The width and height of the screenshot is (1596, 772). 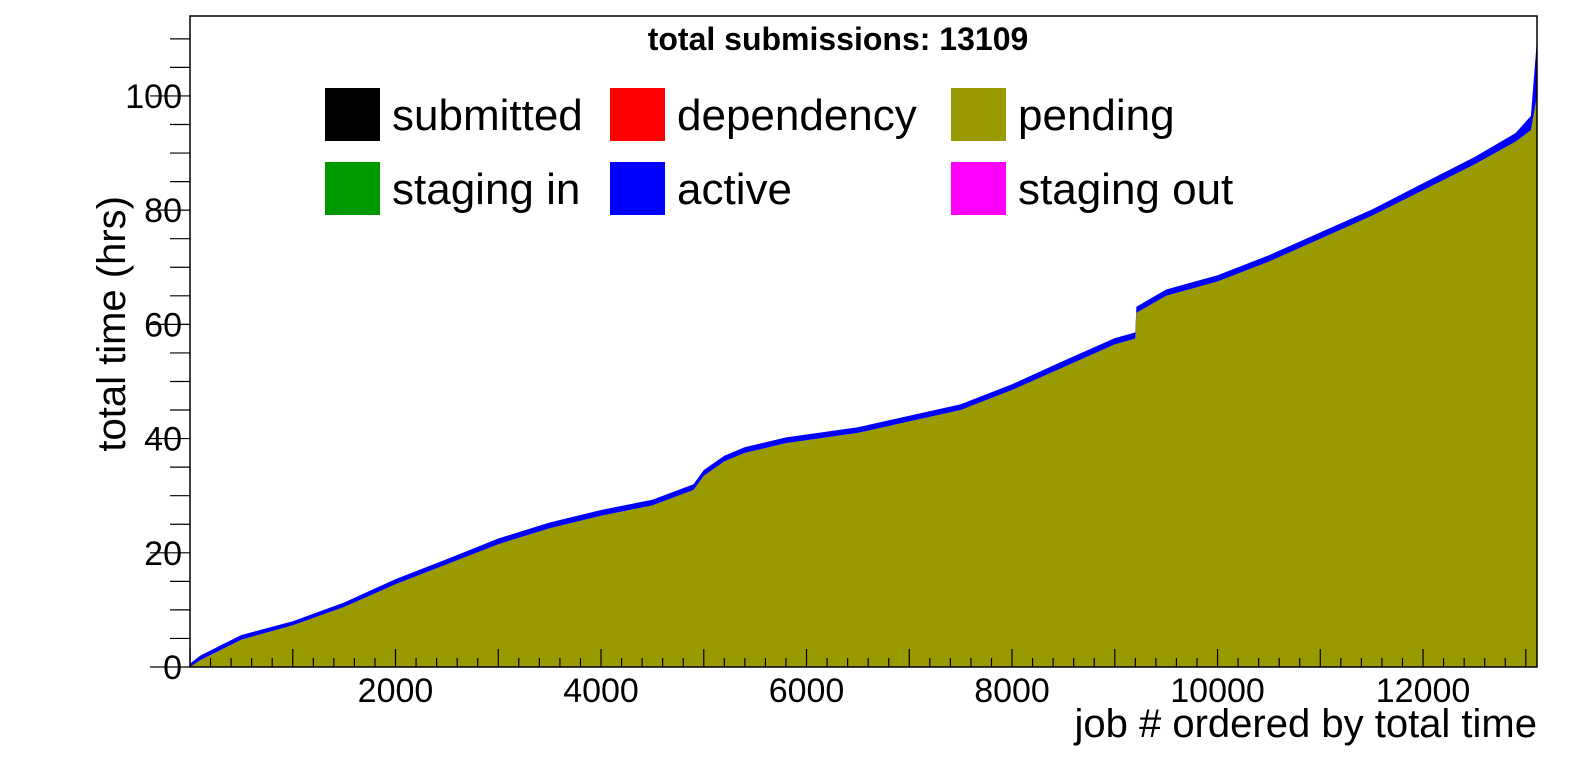 What do you see at coordinates (1096, 115) in the screenshot?
I see `legend-label-pending: pending` at bounding box center [1096, 115].